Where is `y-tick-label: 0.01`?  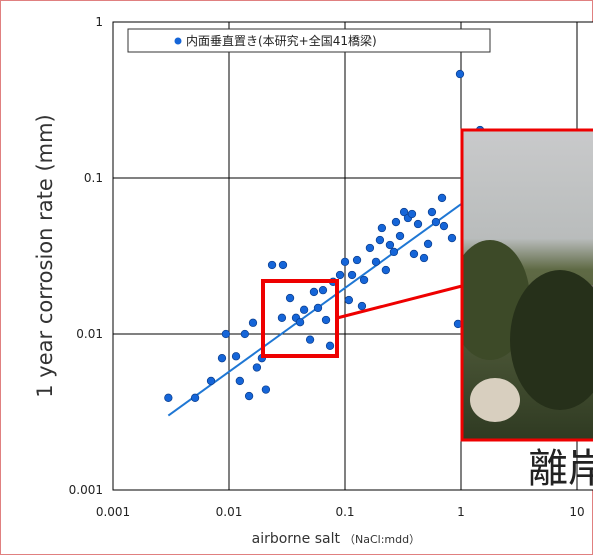 y-tick-label: 0.01 is located at coordinates (89, 334).